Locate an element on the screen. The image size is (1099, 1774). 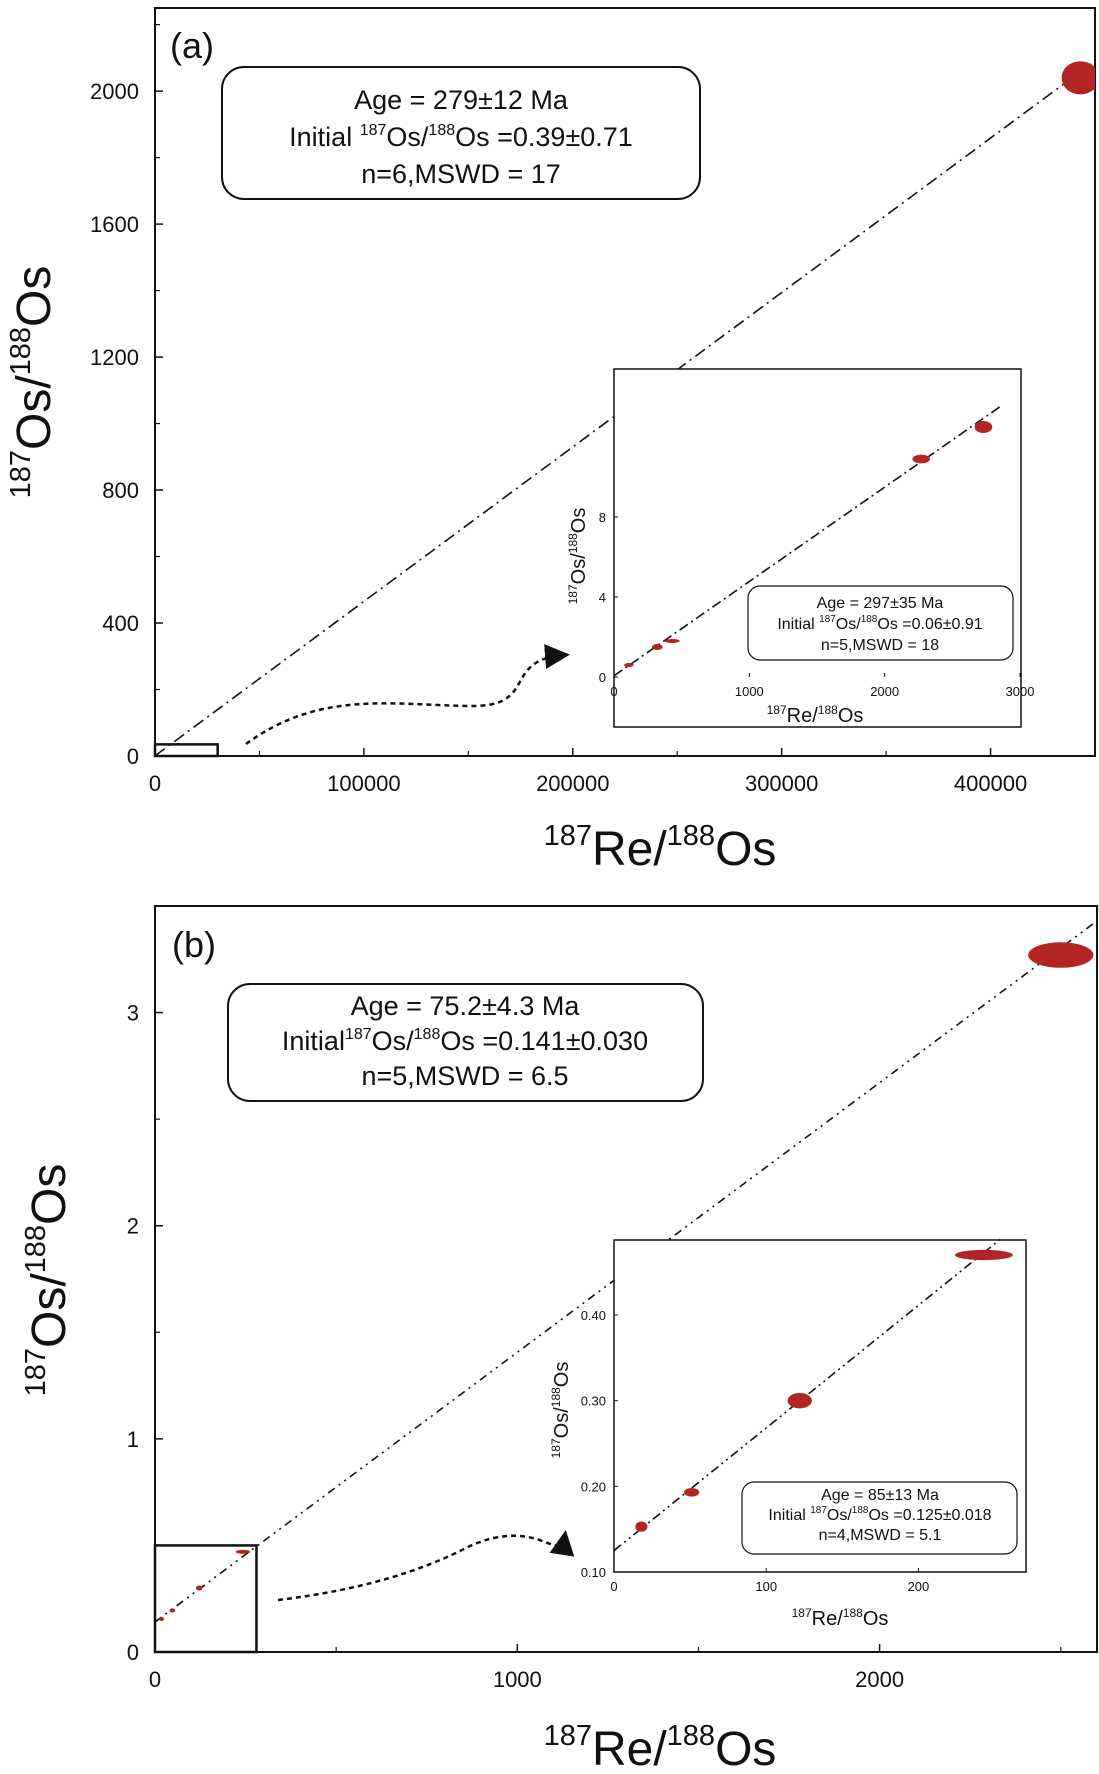
panel-a-y-label-sup1: 187 is located at coordinates (21, 474).